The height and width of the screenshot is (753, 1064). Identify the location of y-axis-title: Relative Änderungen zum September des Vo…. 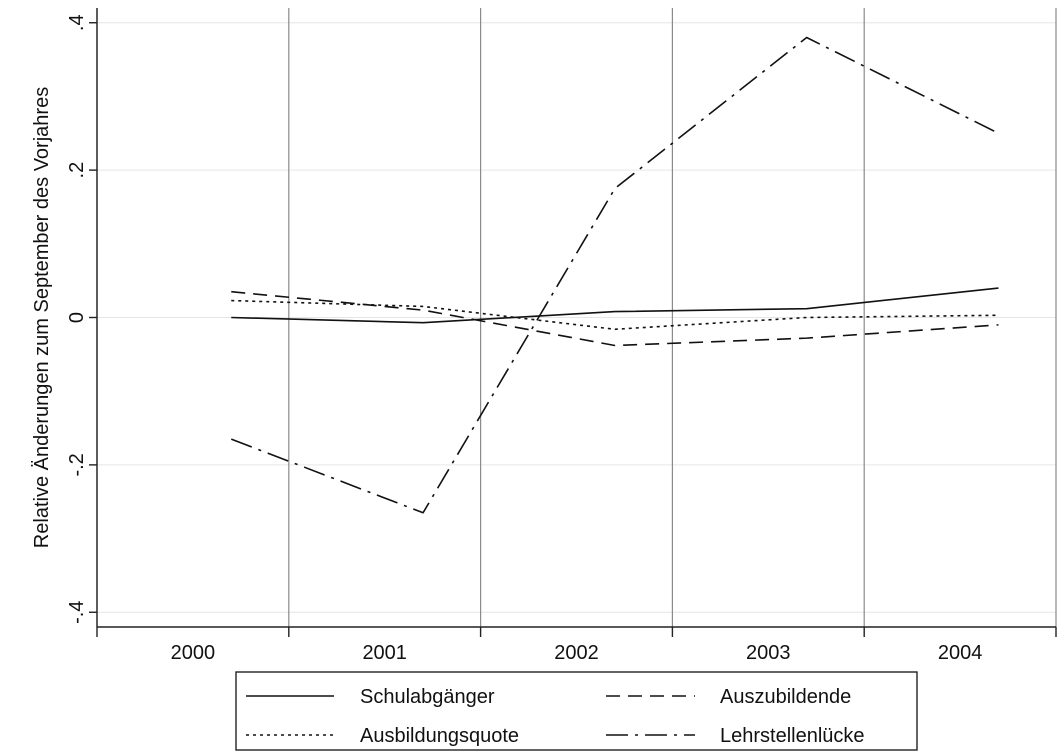
(42, 317).